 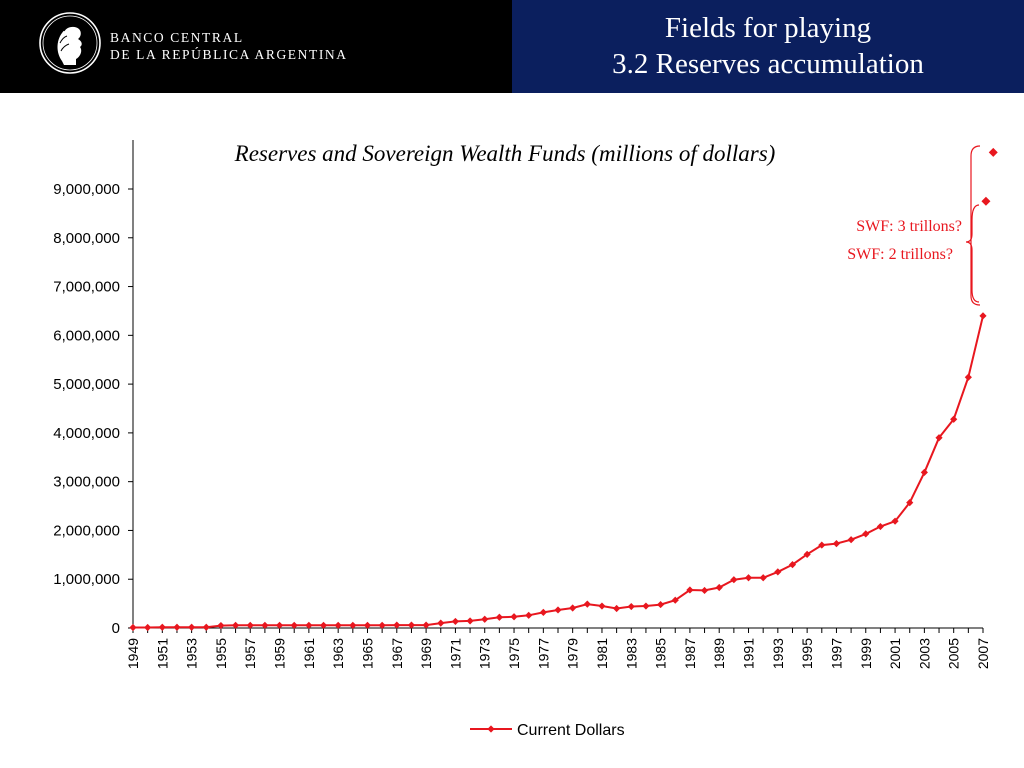 I want to click on x-tick-label: 1967, so click(x=397, y=653).